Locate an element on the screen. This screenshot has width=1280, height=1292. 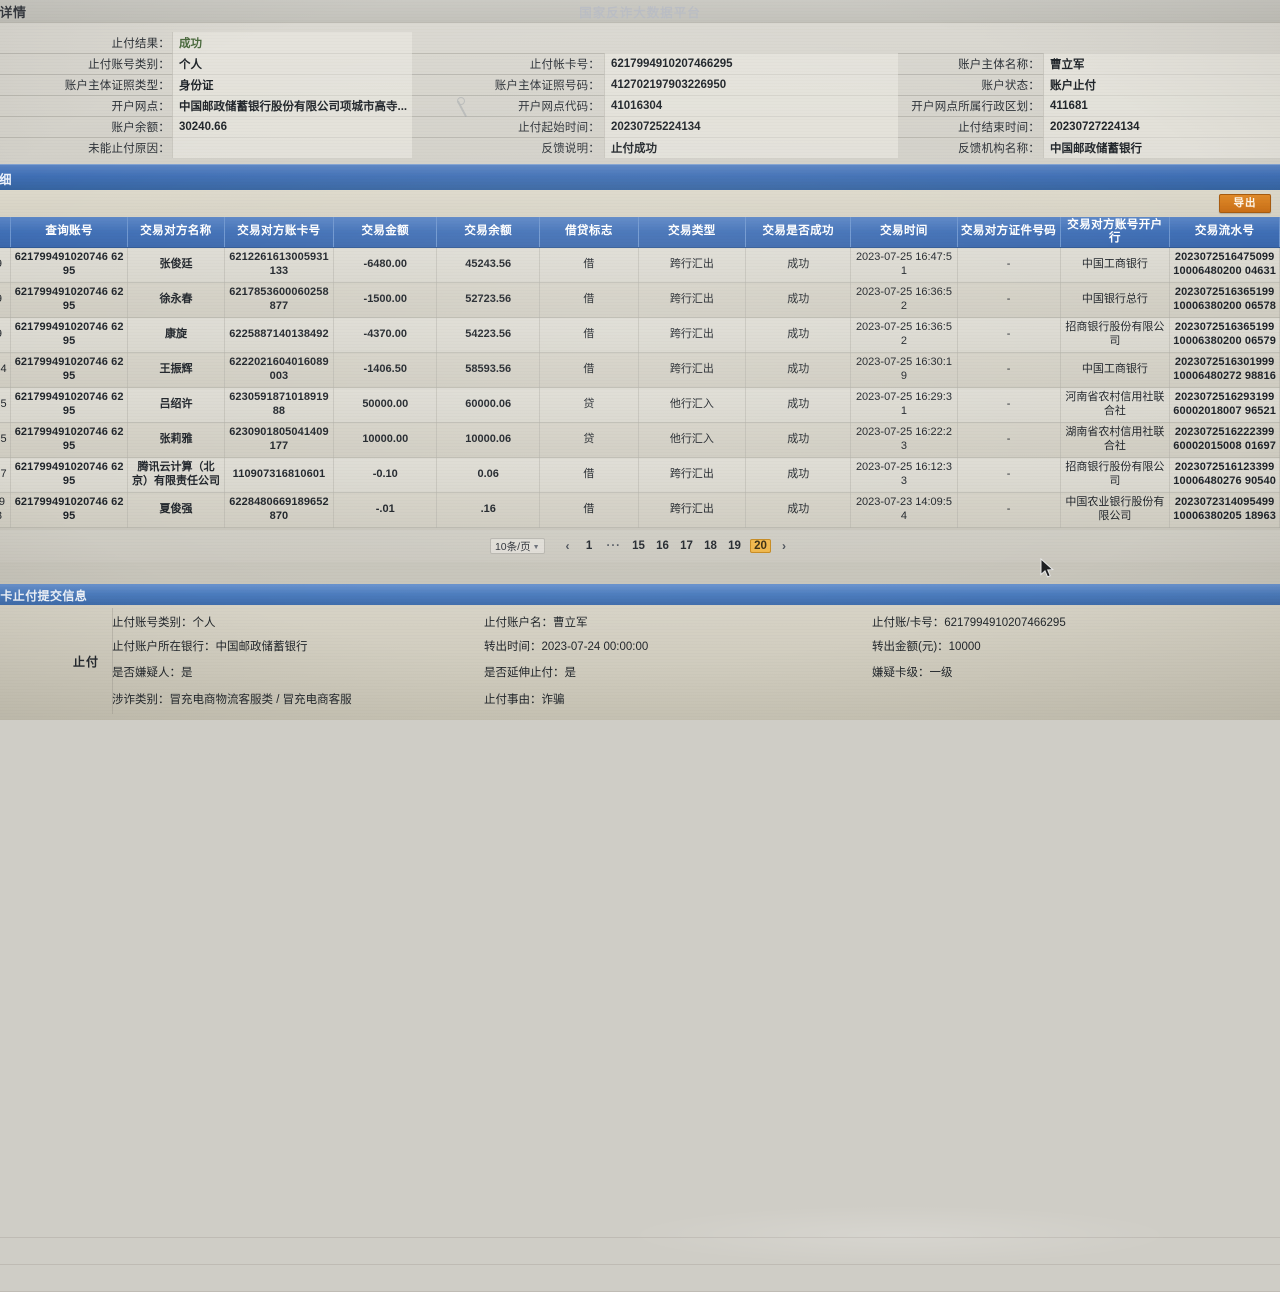
field-value-branch-code: 41016304 is located at coordinates (751, 105).